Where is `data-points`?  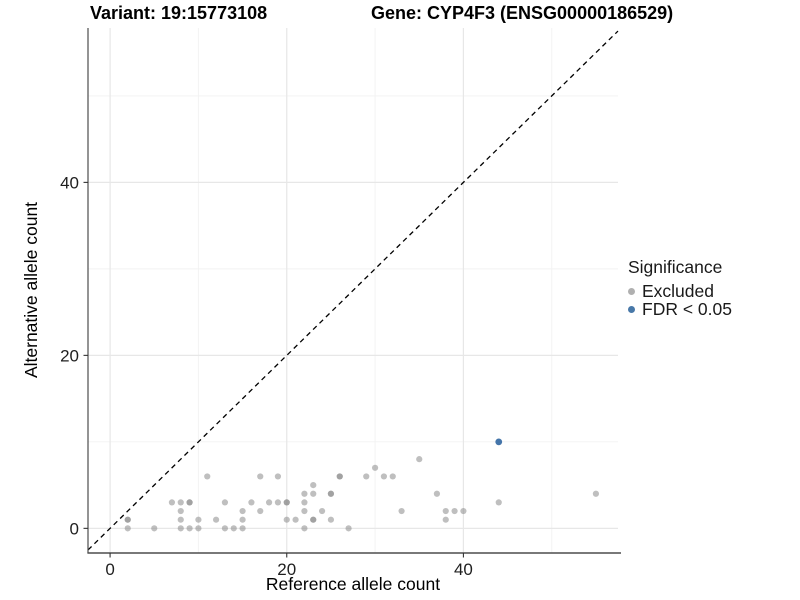
data-points is located at coordinates (362, 485).